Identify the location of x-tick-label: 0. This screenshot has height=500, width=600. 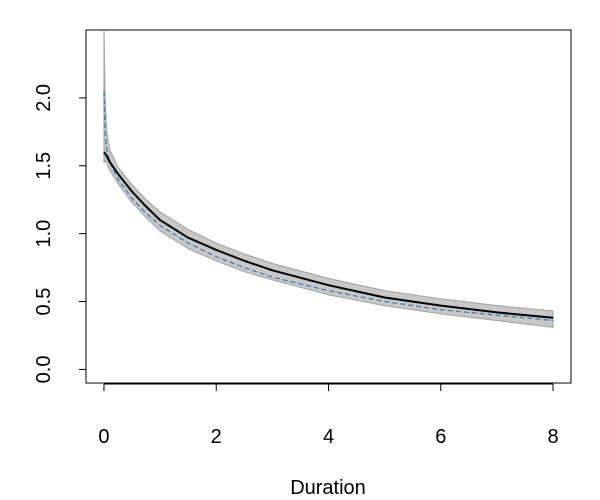
(103, 437).